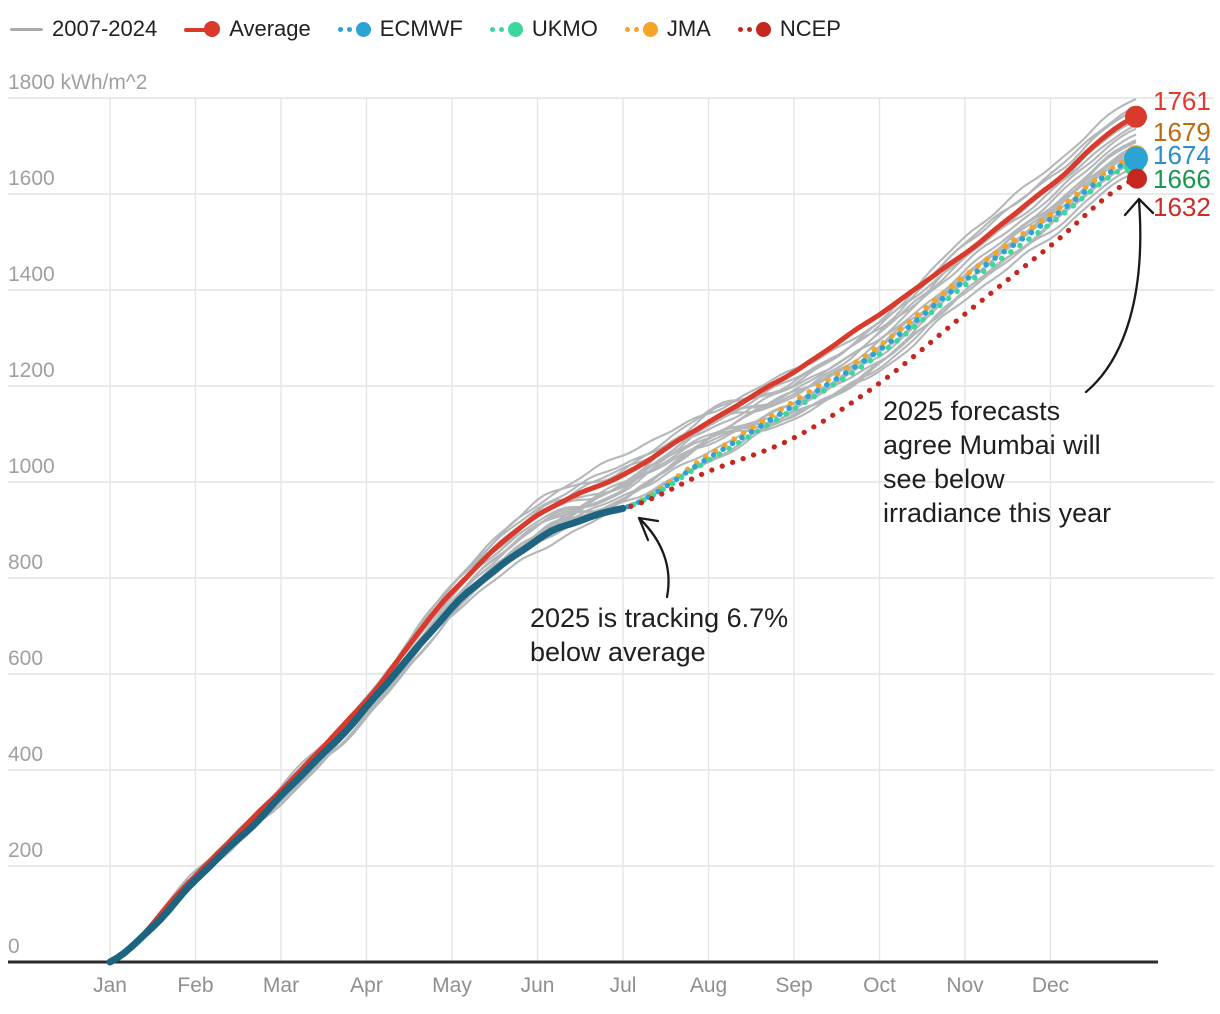 This screenshot has width=1220, height=1014. Describe the element at coordinates (537, 985) in the screenshot. I see `x-tick-jun: Jun` at that location.